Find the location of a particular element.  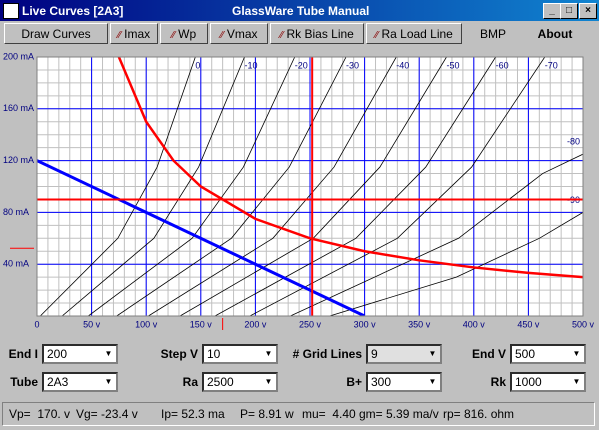

field-label: B+ is located at coordinates (354, 382).